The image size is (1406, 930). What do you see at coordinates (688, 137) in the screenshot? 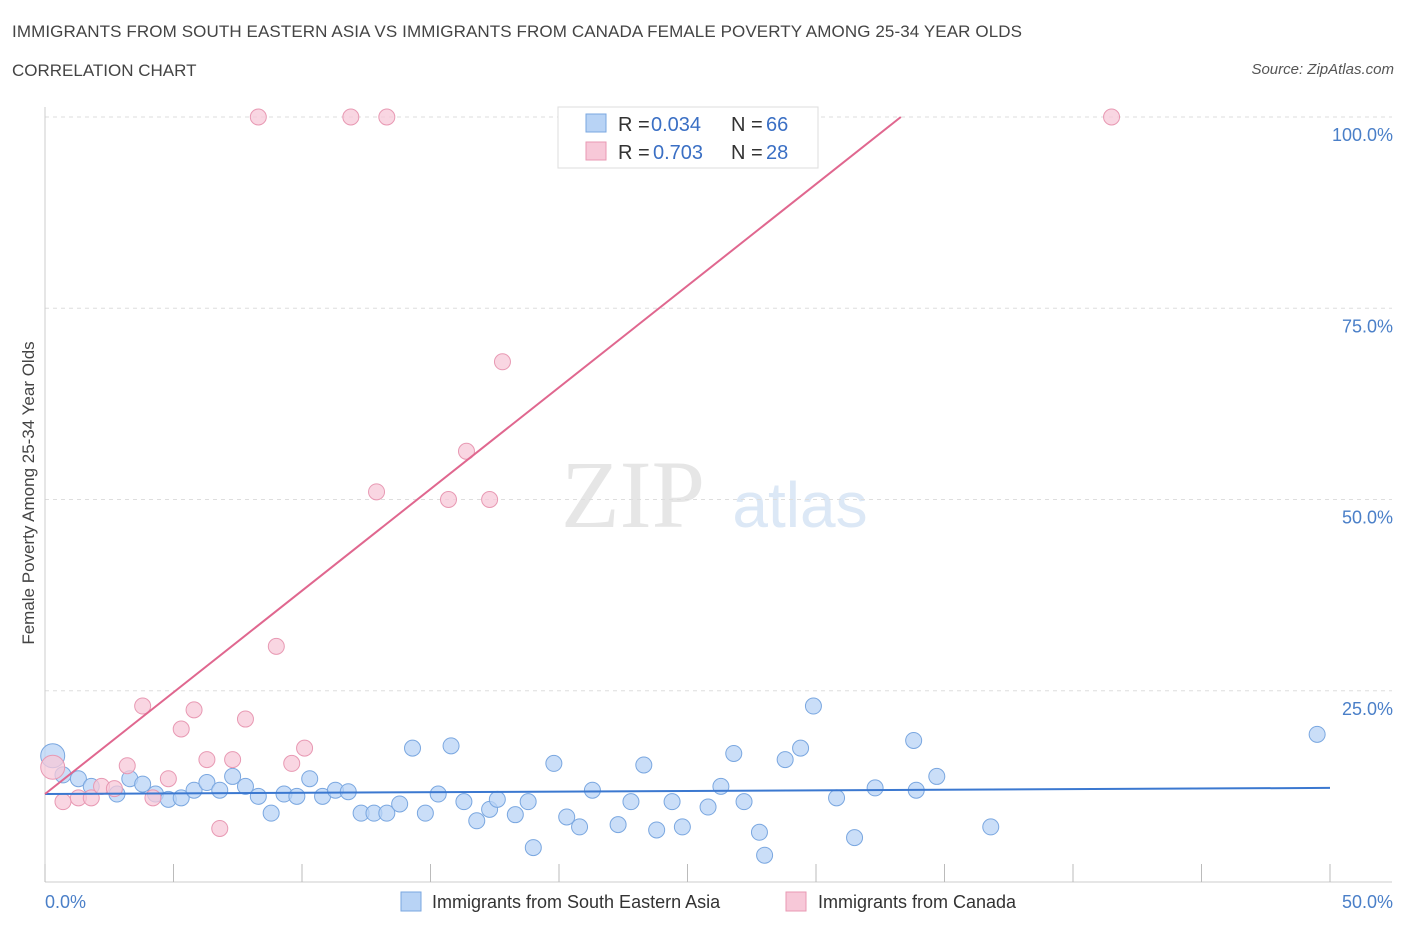
I see `stats-legend: R = 0.034 N = 66 R = 0.703 N = 28` at bounding box center [688, 137].